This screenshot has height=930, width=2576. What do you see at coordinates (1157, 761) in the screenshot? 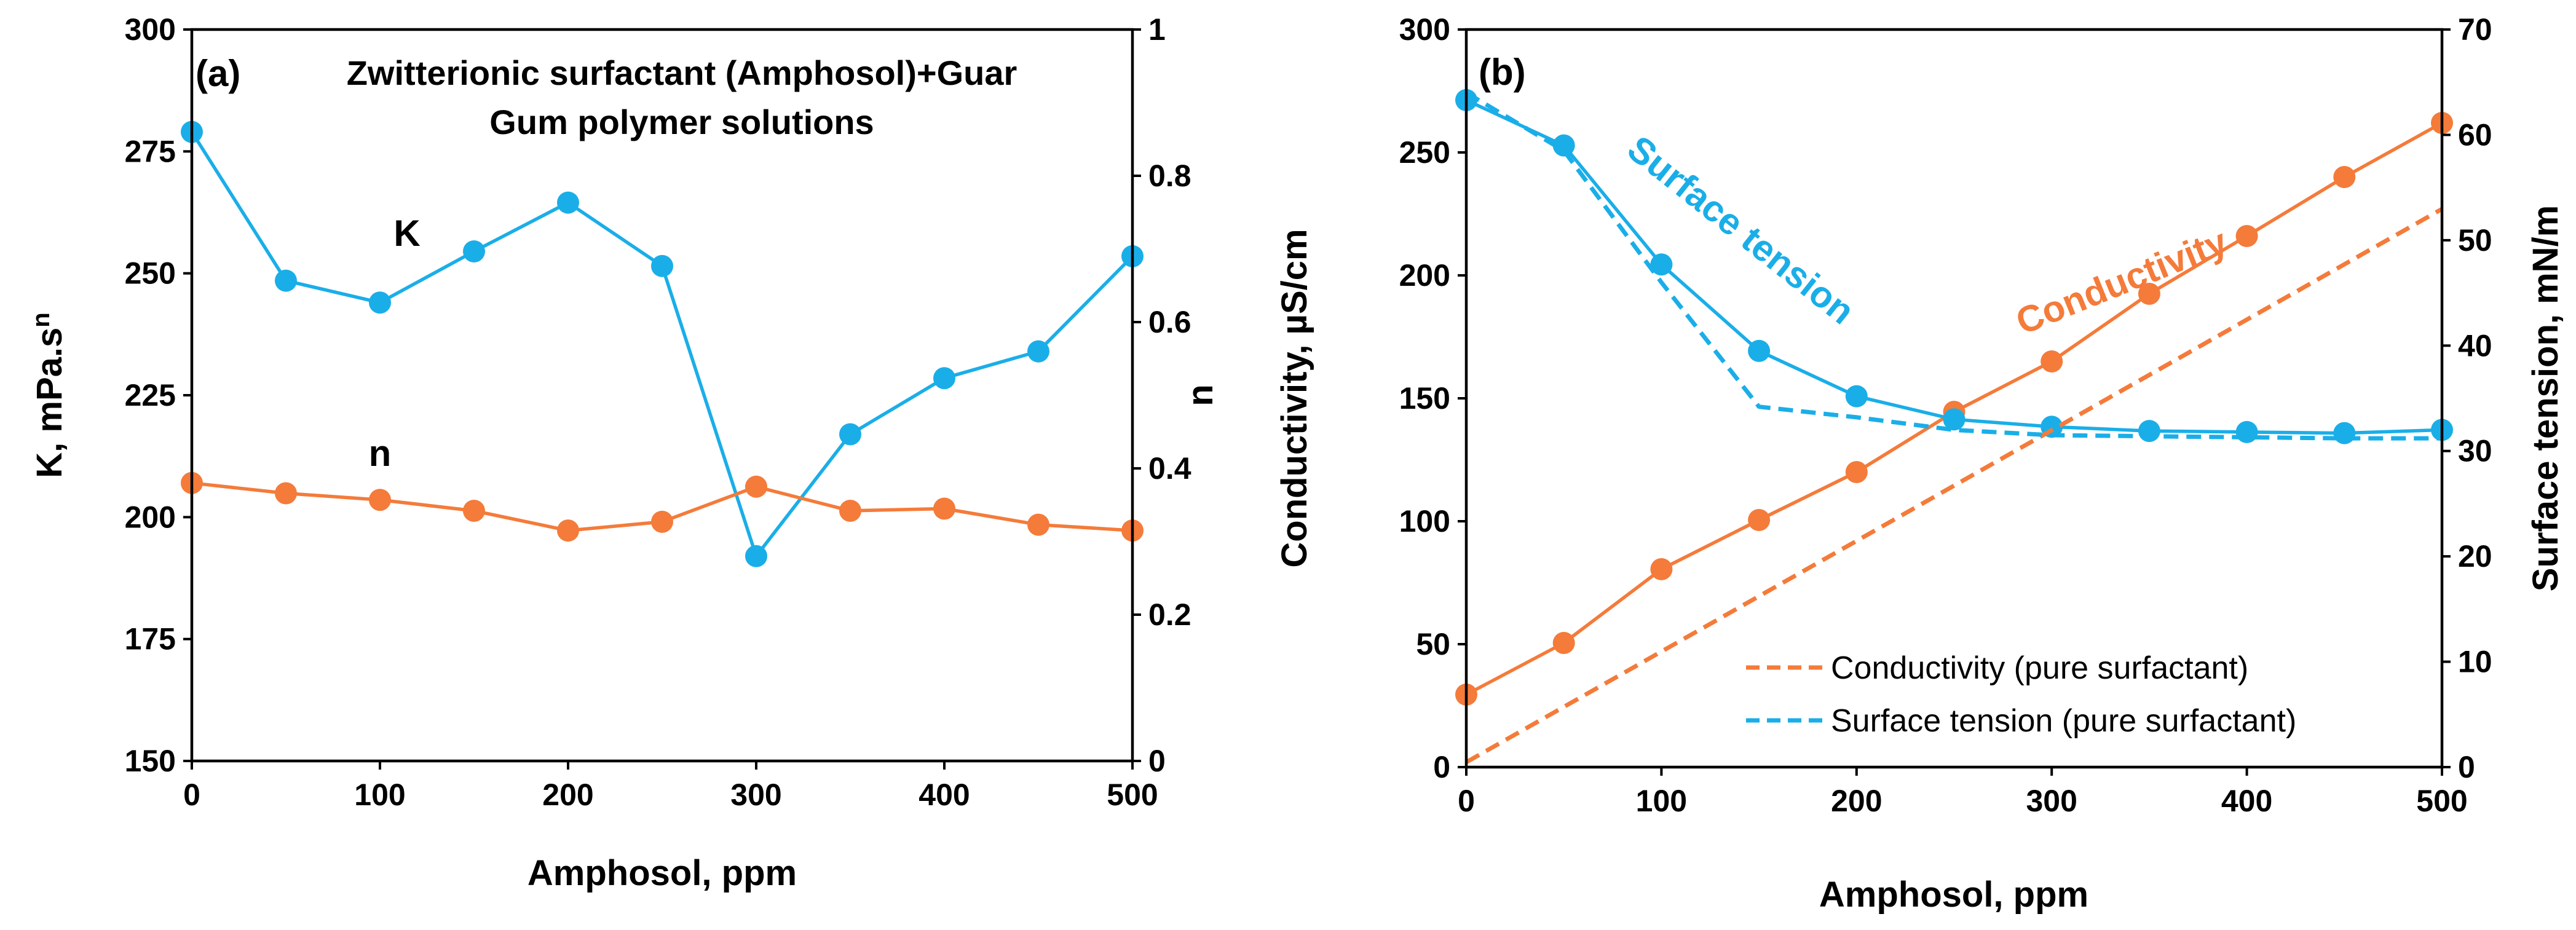
I see `y-right-tick-label-a-0: 0` at bounding box center [1157, 761].